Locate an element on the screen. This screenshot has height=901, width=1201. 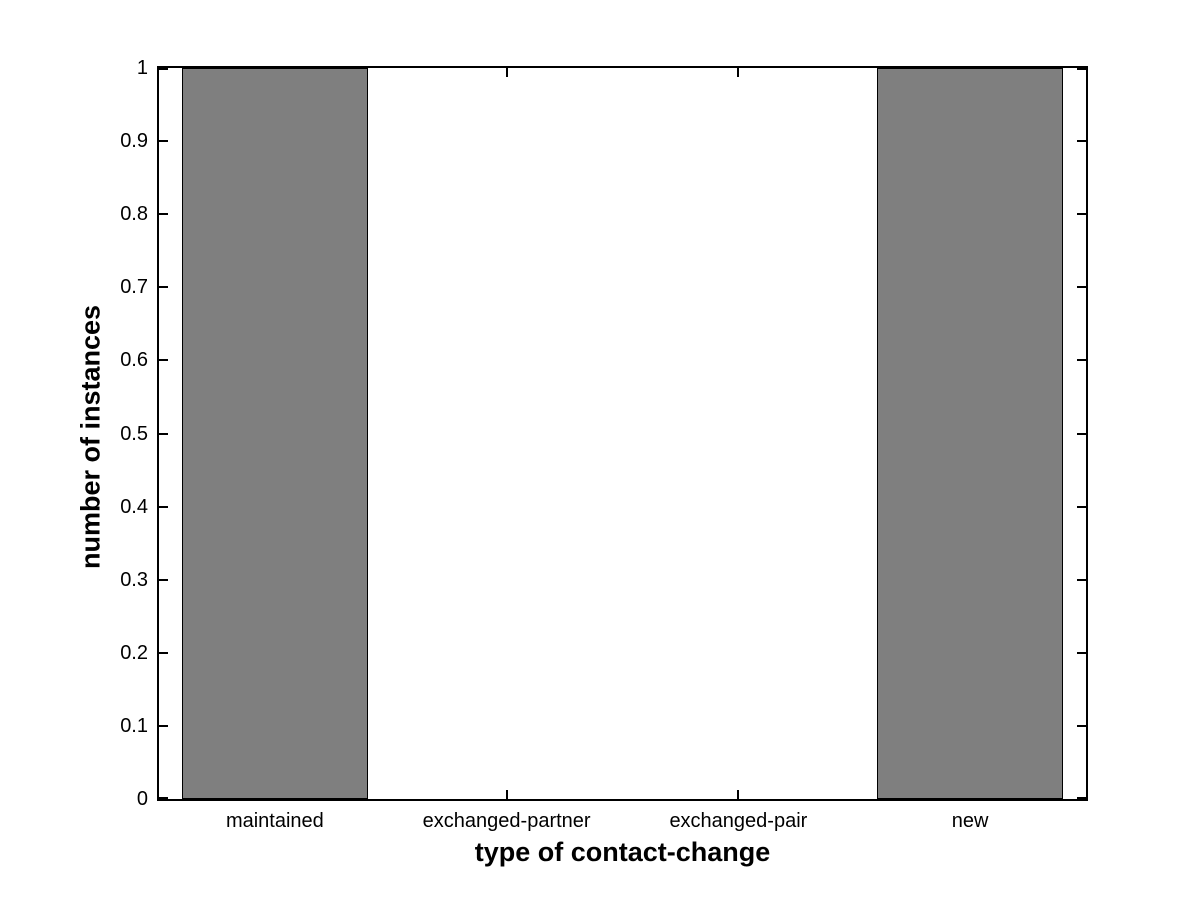
y-tick-label: 0.7 is located at coordinates (134, 287).